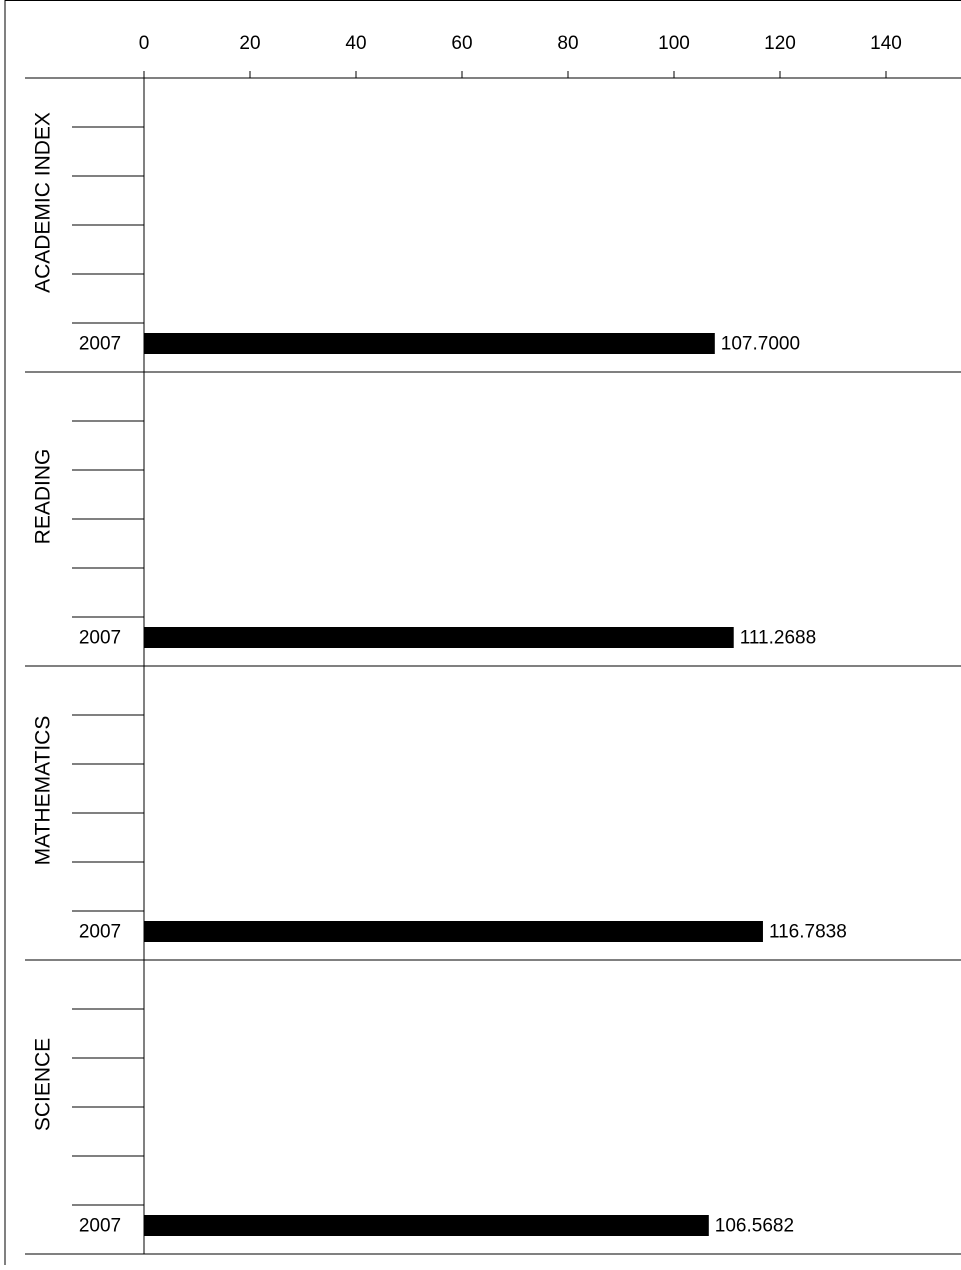  Describe the element at coordinates (461, 43) in the screenshot. I see `x-tick-label: 60` at that location.